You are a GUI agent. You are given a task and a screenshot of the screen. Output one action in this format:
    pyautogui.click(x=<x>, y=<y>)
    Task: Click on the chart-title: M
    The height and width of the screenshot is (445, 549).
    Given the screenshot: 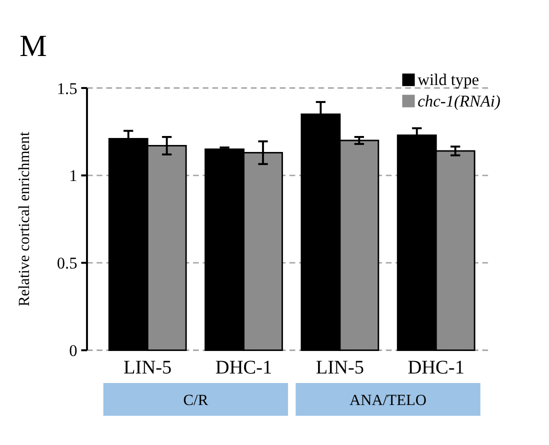 What is the action you would take?
    pyautogui.click(x=33, y=46)
    